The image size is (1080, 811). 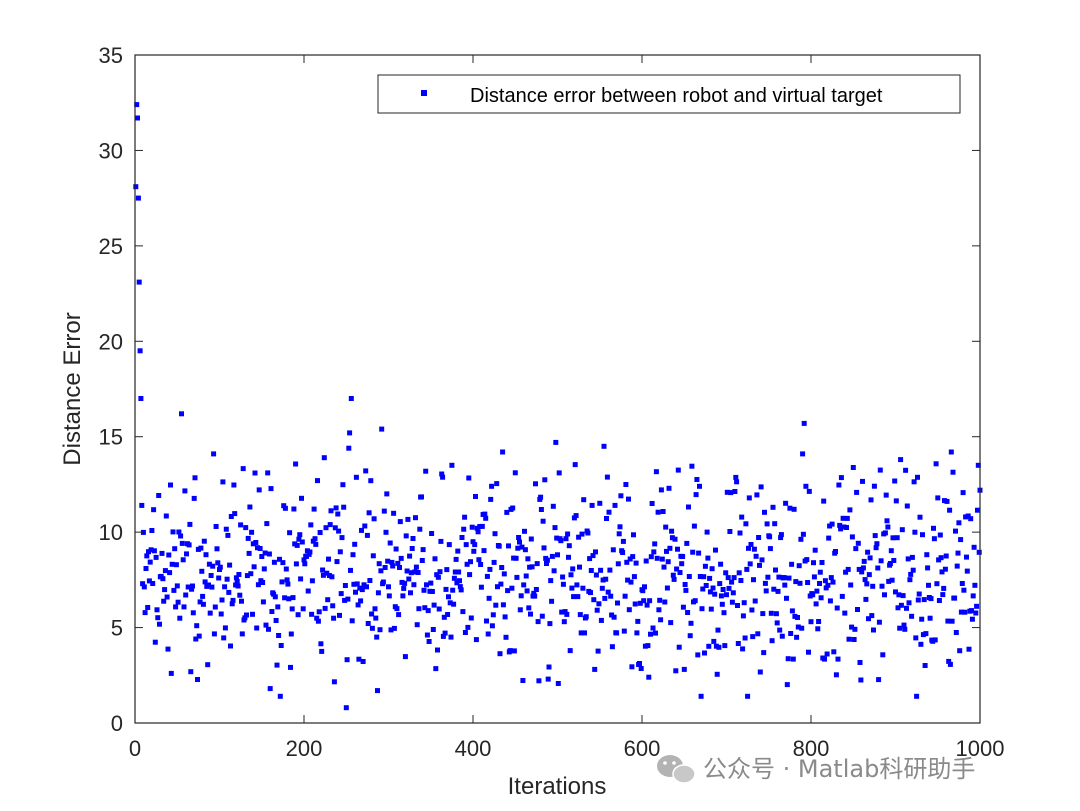 I want to click on y-tick-label: 5, so click(x=117, y=628).